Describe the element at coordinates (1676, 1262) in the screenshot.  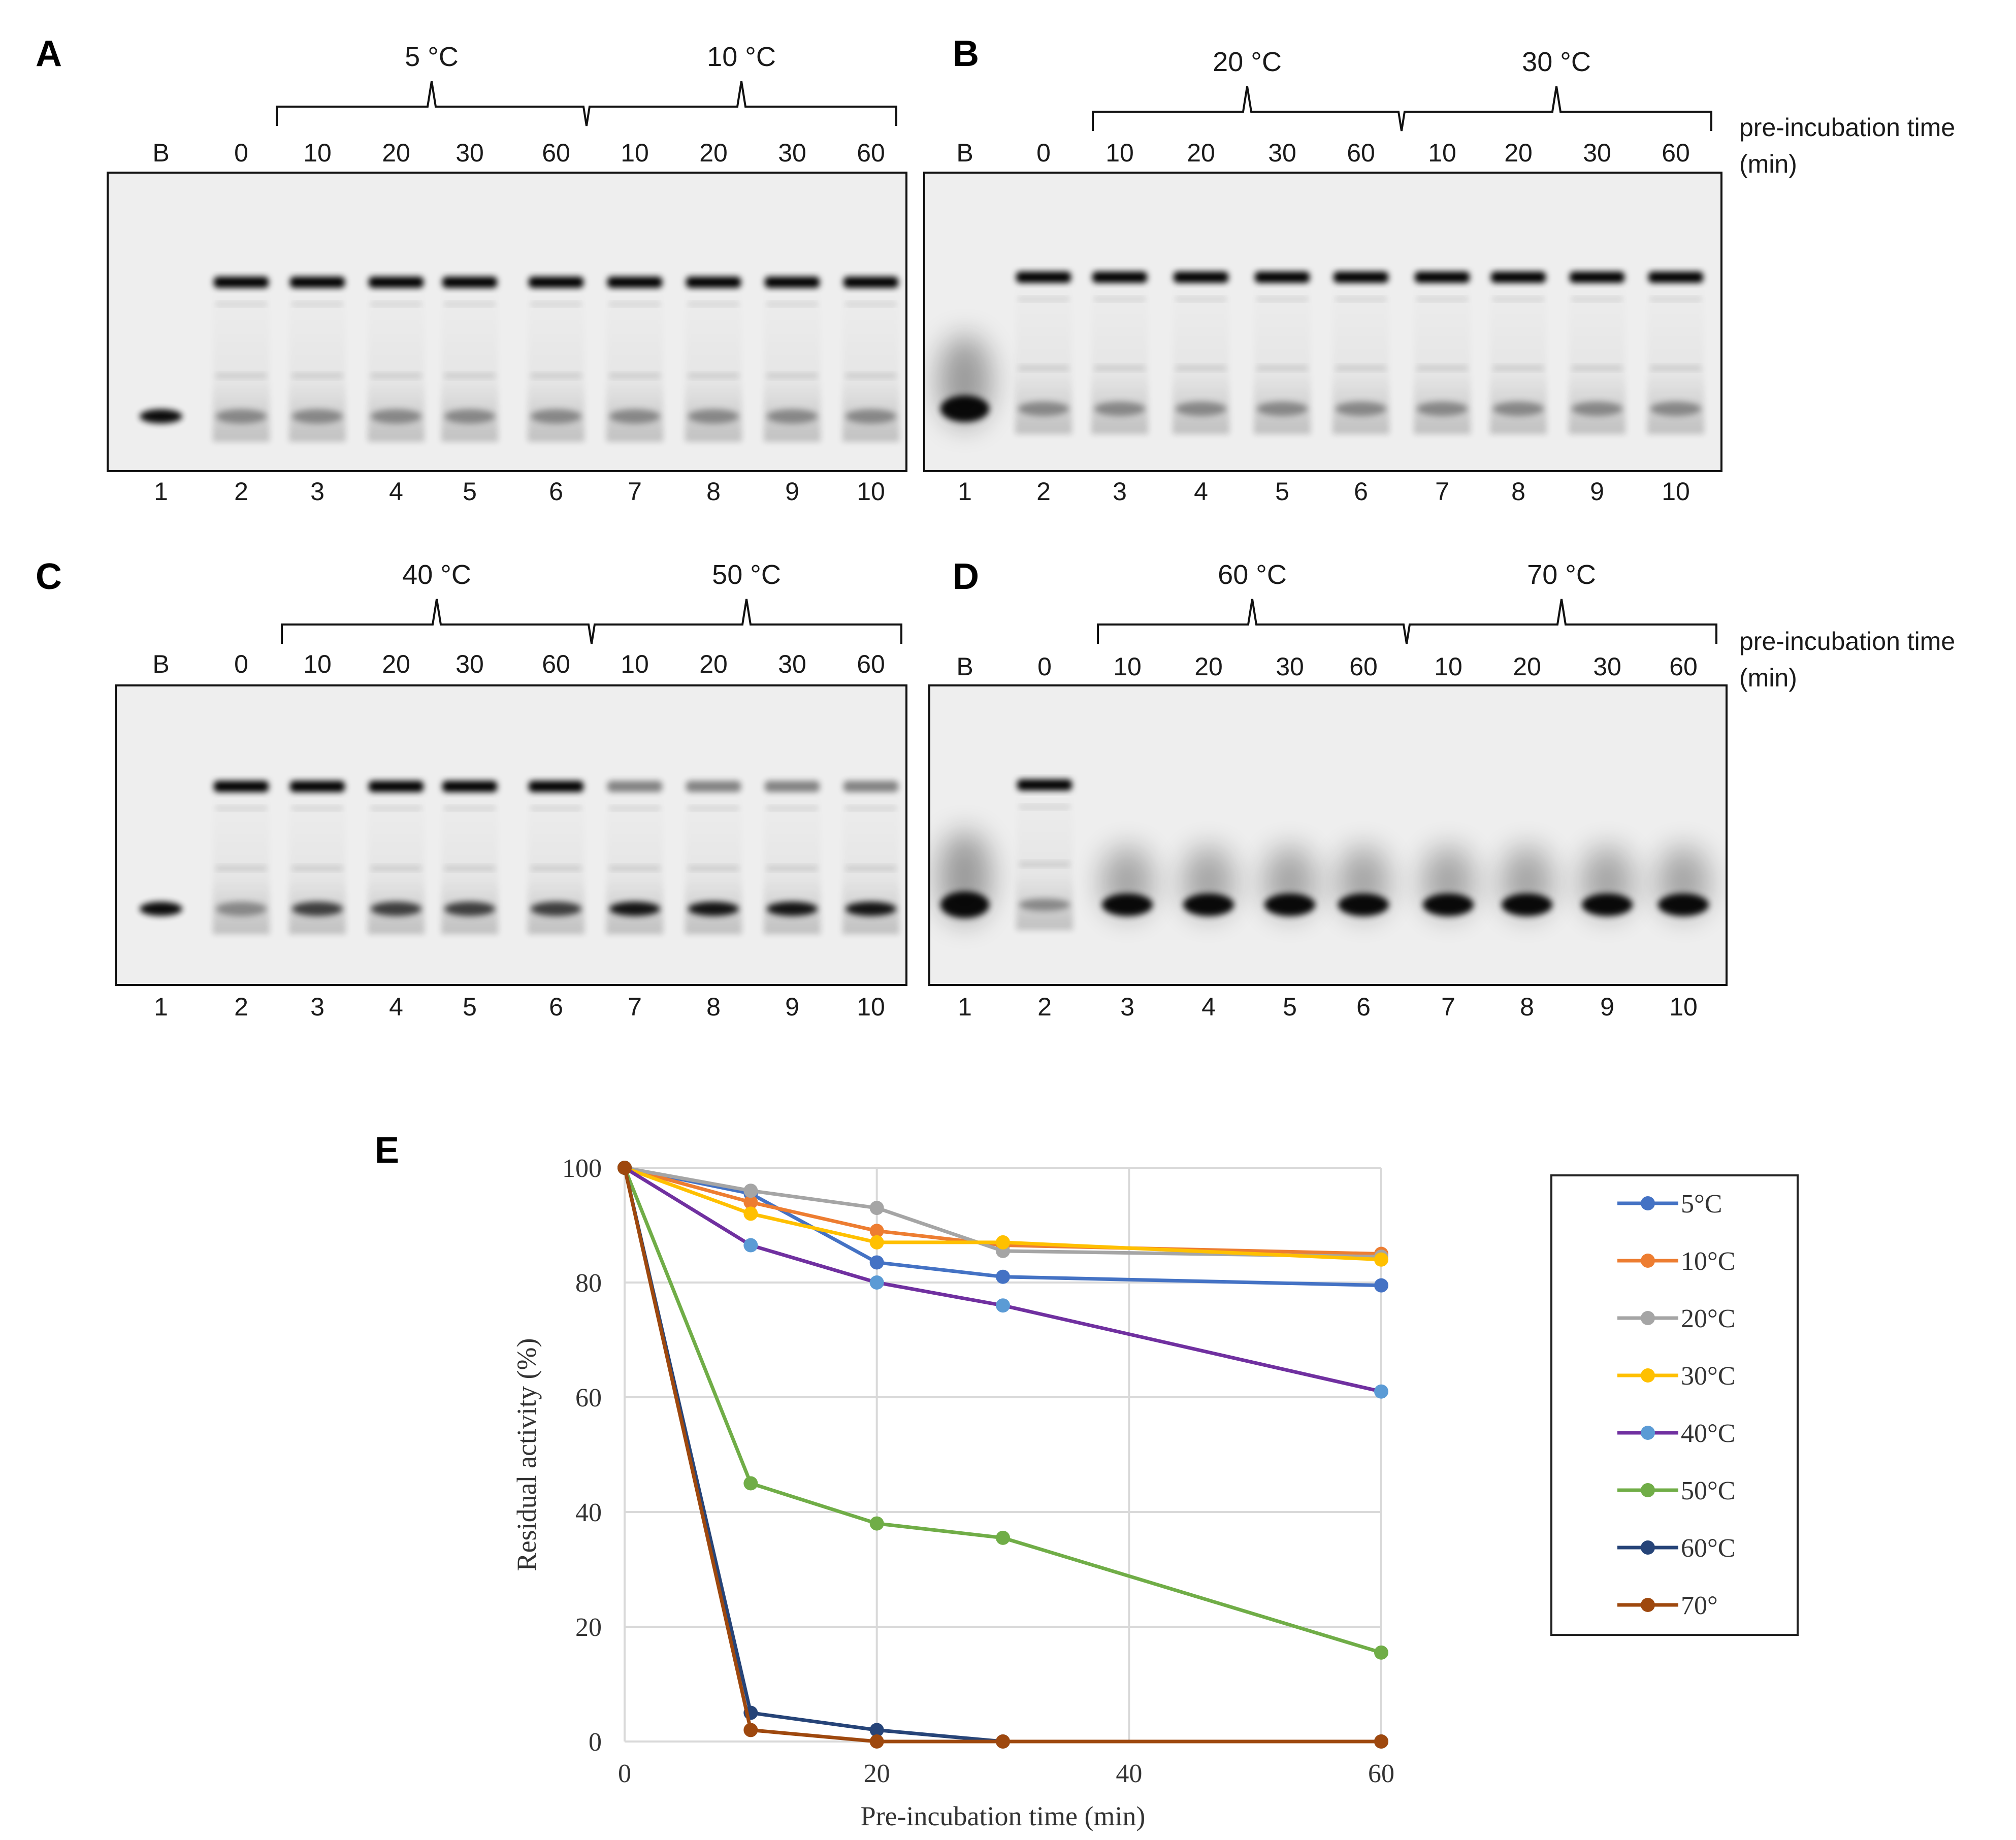
I see `legend-item: 10°C` at that location.